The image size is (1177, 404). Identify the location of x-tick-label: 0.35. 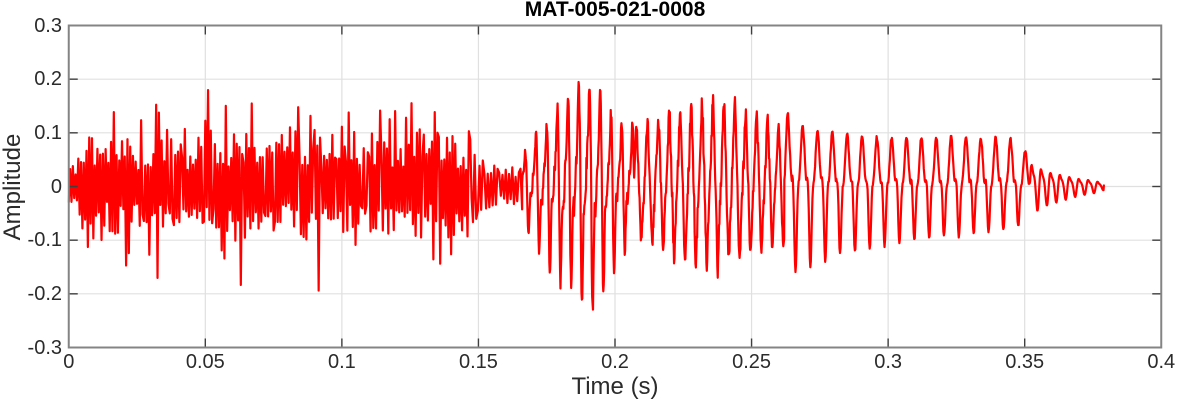
(1025, 362).